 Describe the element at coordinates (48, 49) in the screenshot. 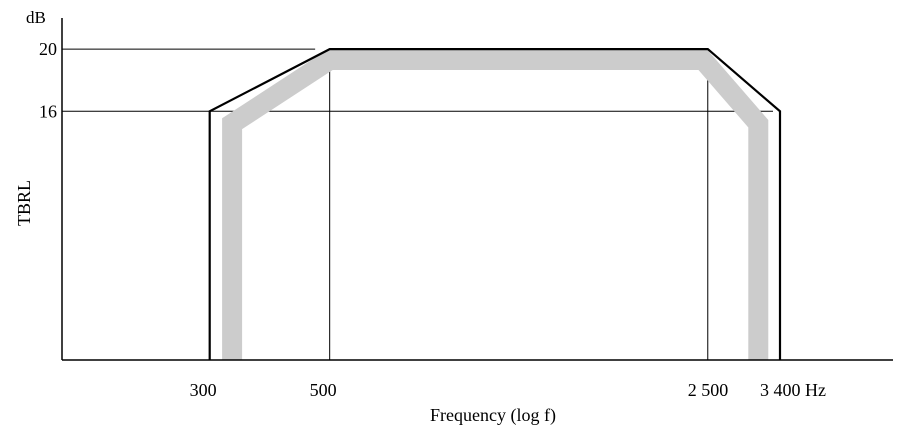

I see `y-tick-label: 20` at that location.